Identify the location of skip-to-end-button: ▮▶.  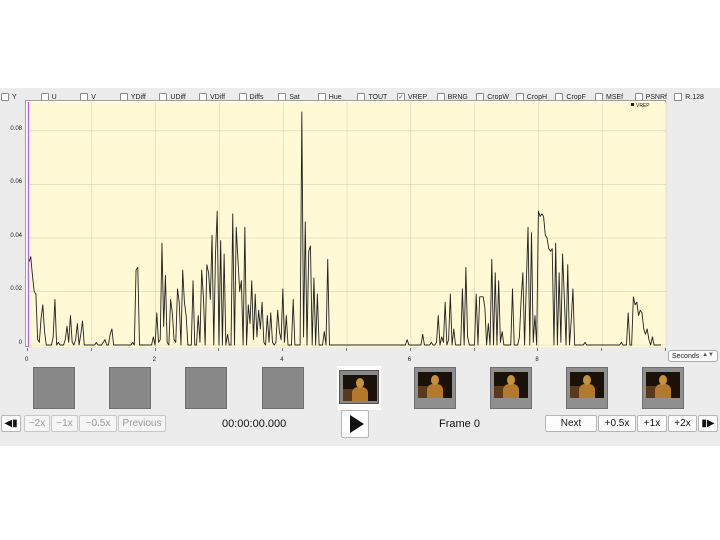
(708, 423).